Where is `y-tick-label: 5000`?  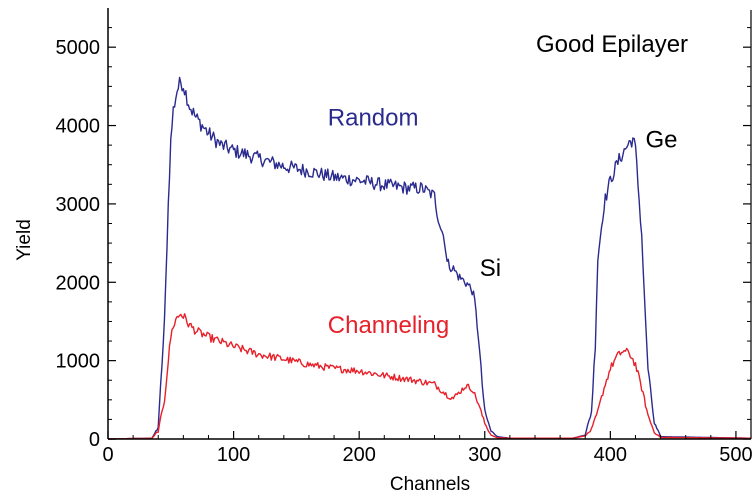 y-tick-label: 5000 is located at coordinates (78, 48).